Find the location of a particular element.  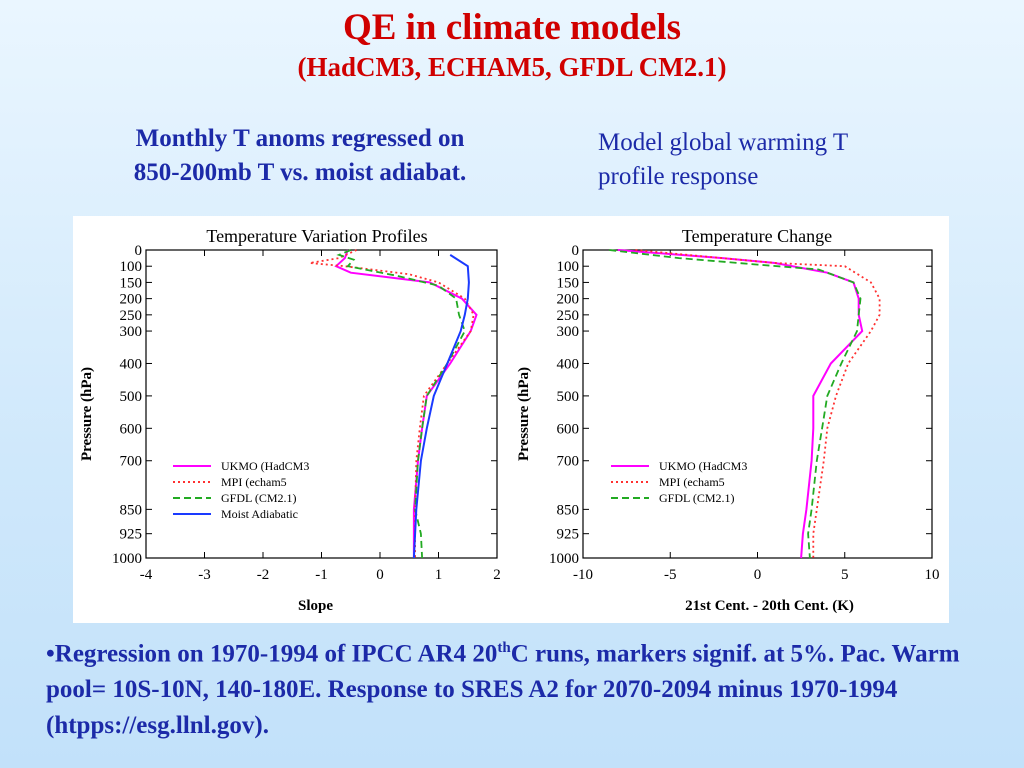

x-tick-label: -3 is located at coordinates (204, 575).